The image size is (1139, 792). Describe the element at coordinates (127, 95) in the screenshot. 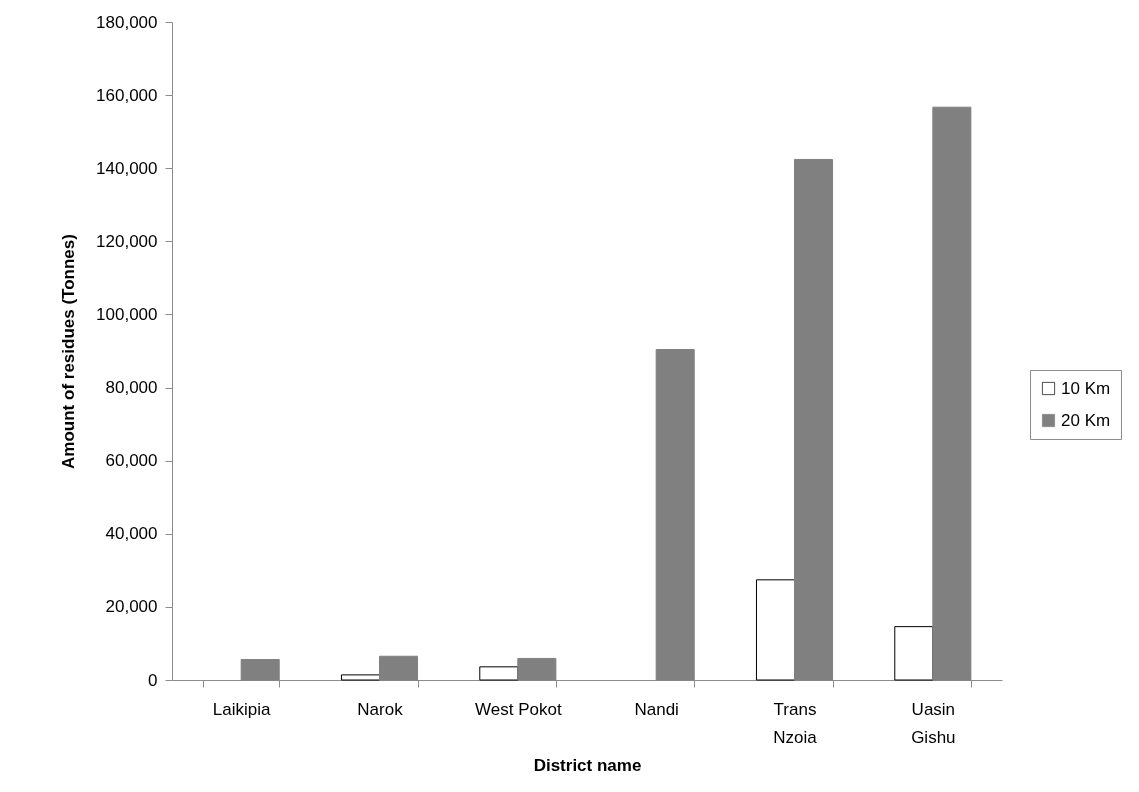

I see `y-tick-label: 160,000` at that location.